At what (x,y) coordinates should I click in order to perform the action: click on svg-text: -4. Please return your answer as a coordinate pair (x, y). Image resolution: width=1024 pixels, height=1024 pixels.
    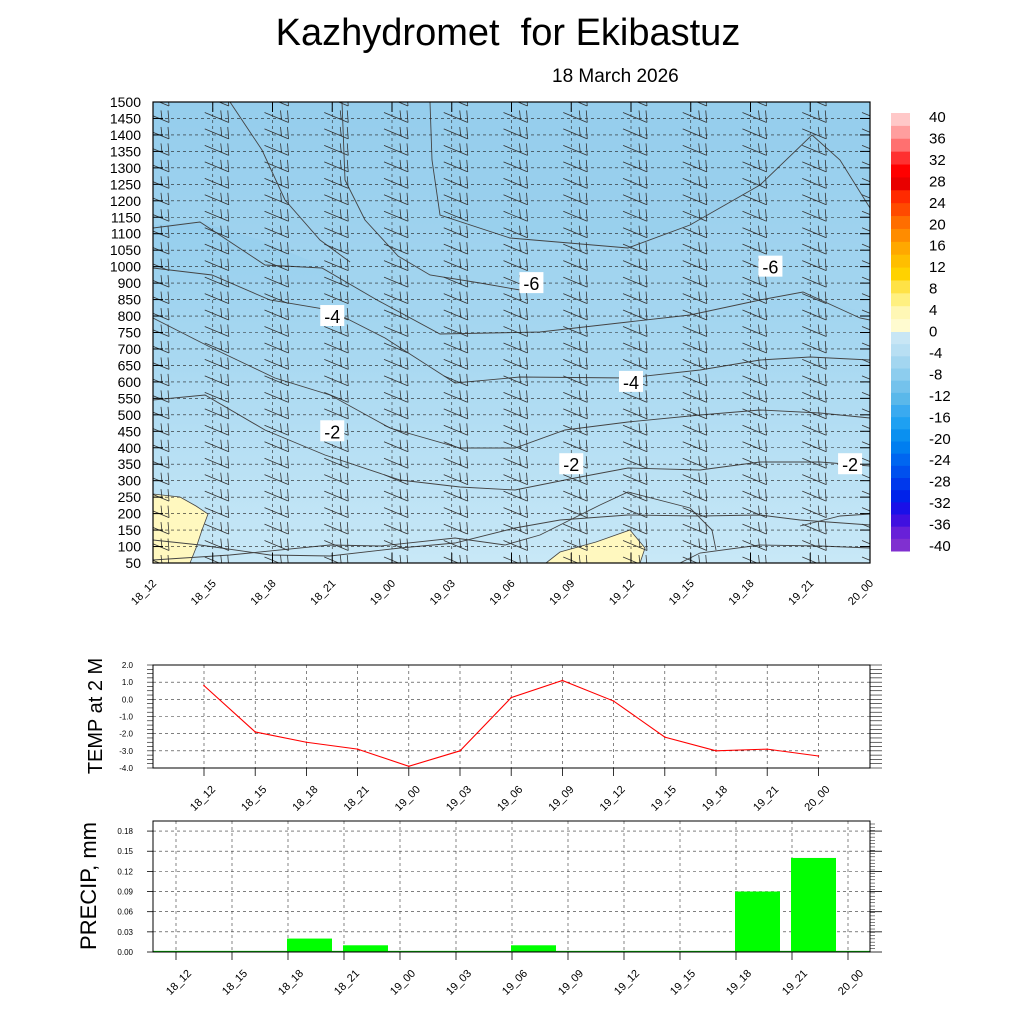
    Looking at the image, I should click on (631, 383).